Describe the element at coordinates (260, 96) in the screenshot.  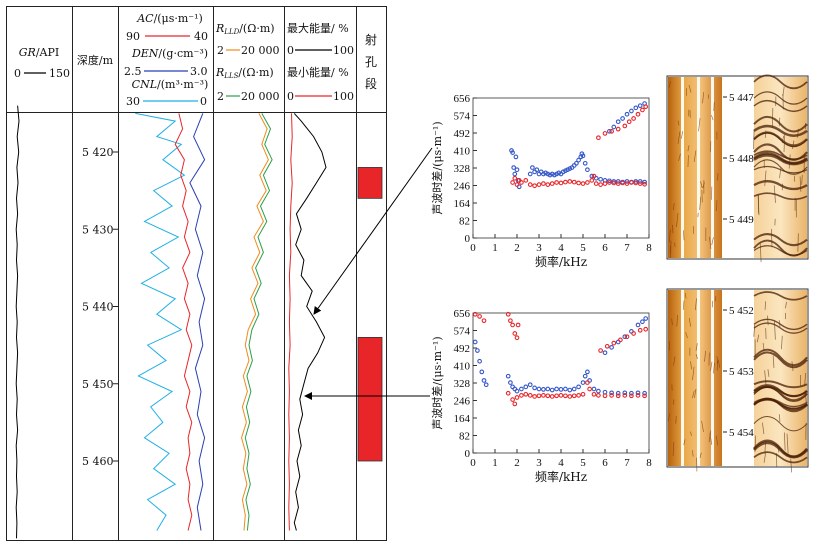
I see `rlls-max: 20 000` at that location.